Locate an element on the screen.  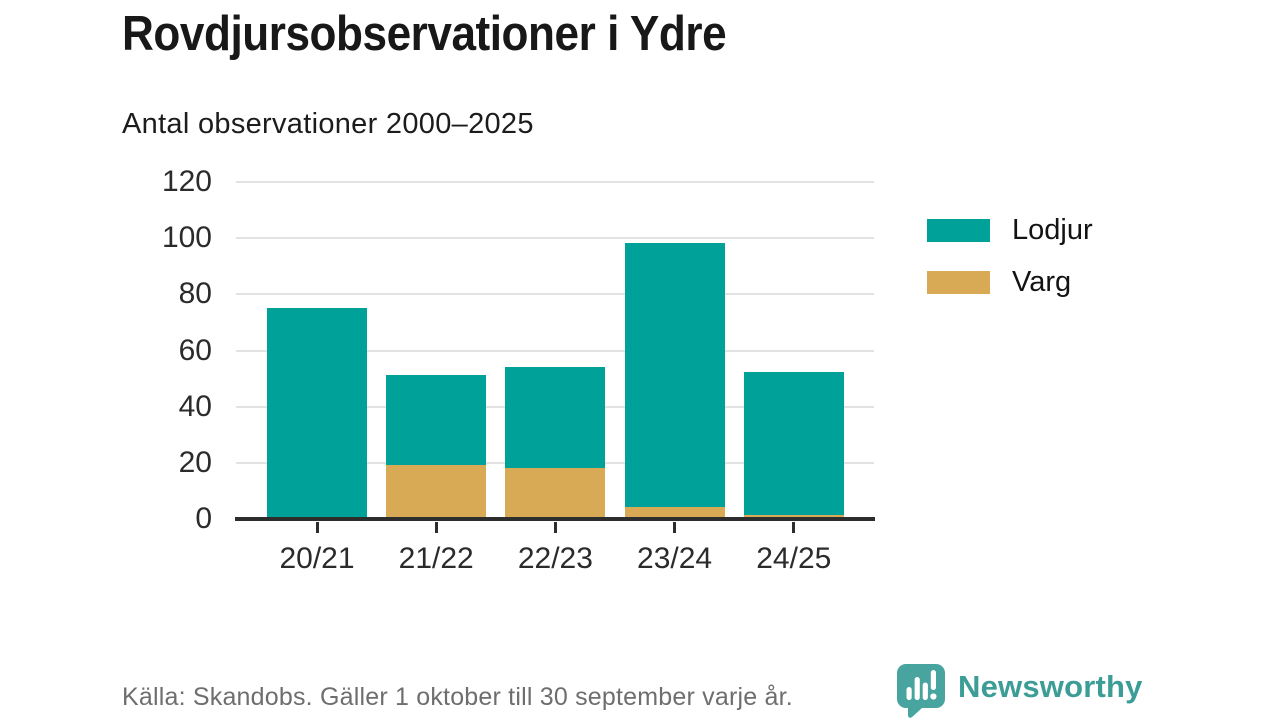
x-tick-24/25 is located at coordinates (794, 527).